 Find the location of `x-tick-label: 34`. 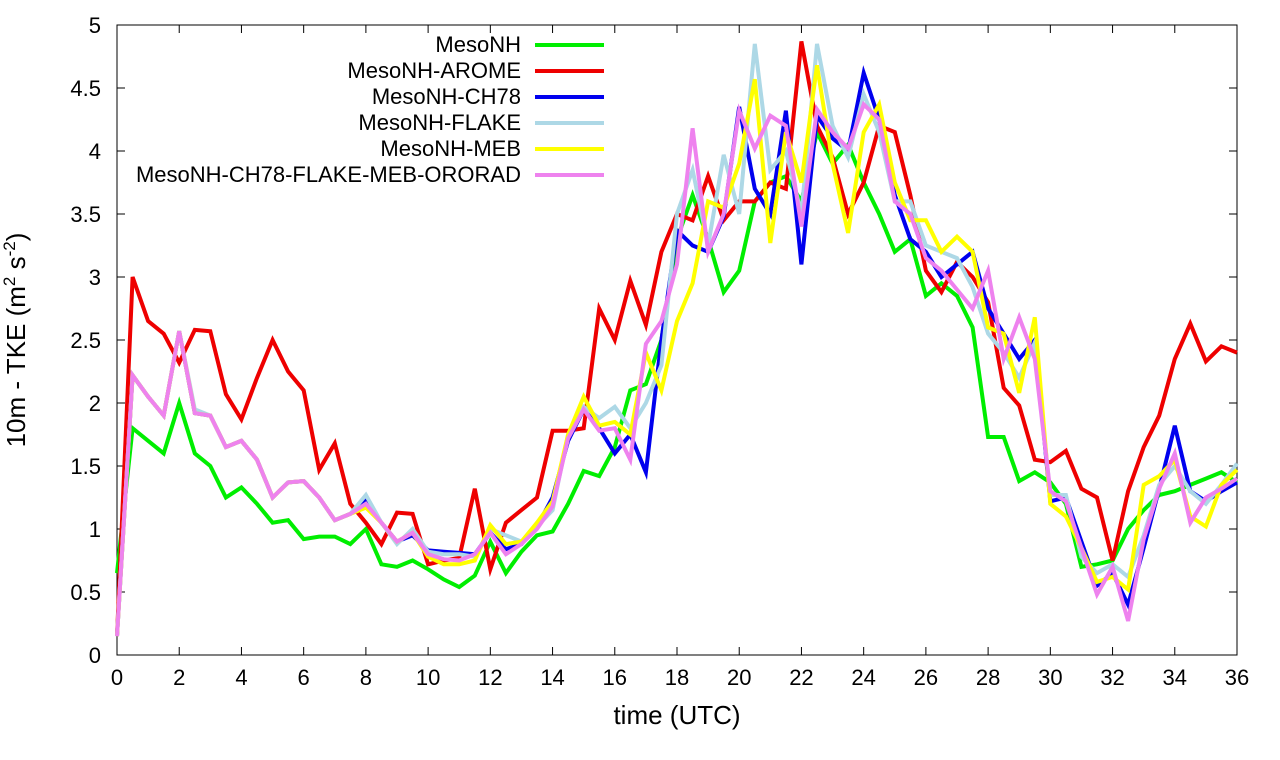

x-tick-label: 34 is located at coordinates (1175, 677).